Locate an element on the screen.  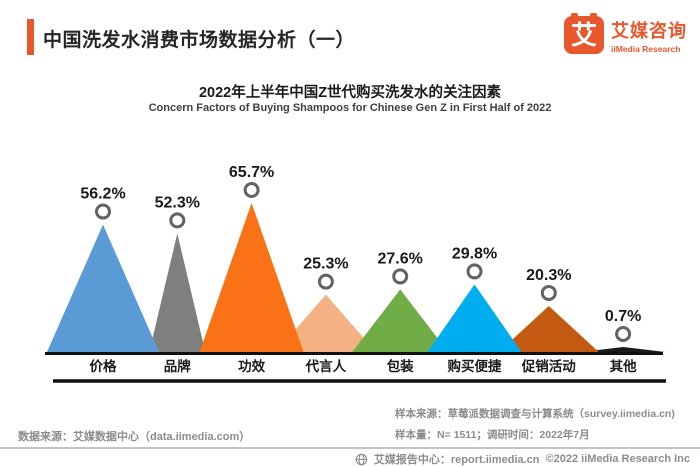
title-accent-bar is located at coordinates (30, 37).